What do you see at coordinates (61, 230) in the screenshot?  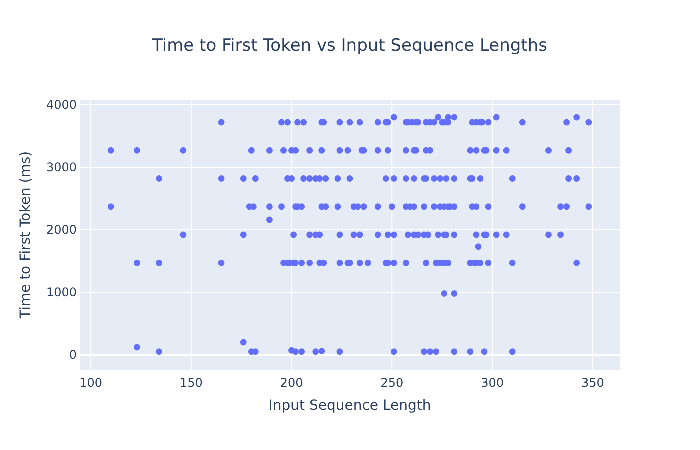 I see `y-tick-label: 2000` at bounding box center [61, 230].